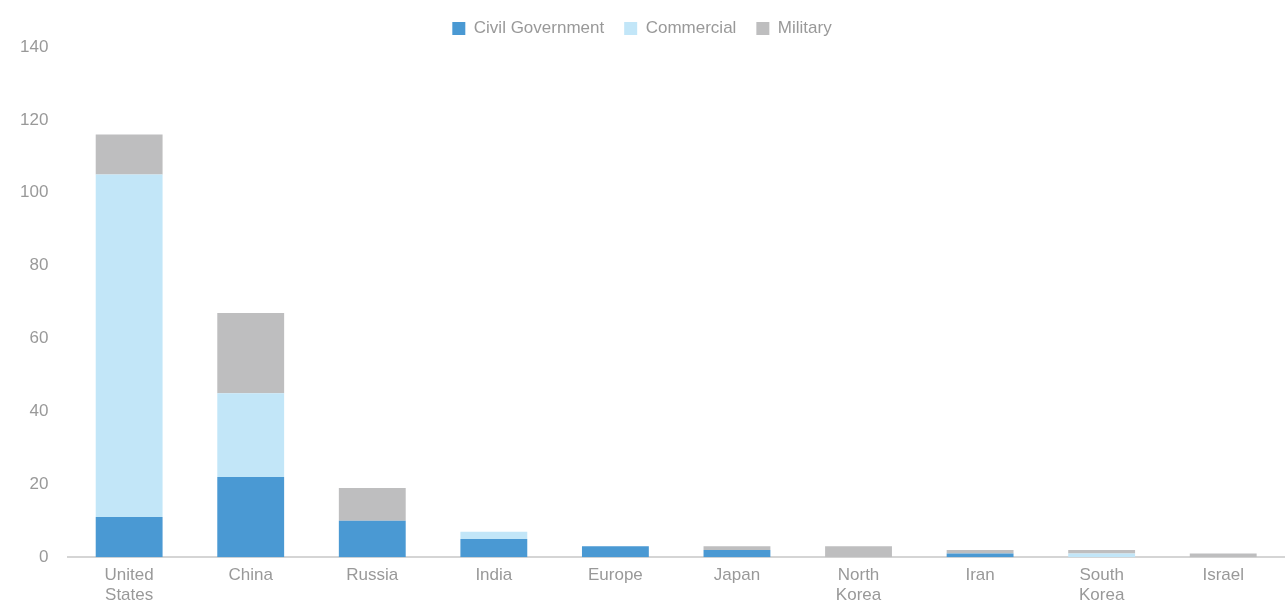 The height and width of the screenshot is (614, 1288). I want to click on x-tick-label: India, so click(494, 575).